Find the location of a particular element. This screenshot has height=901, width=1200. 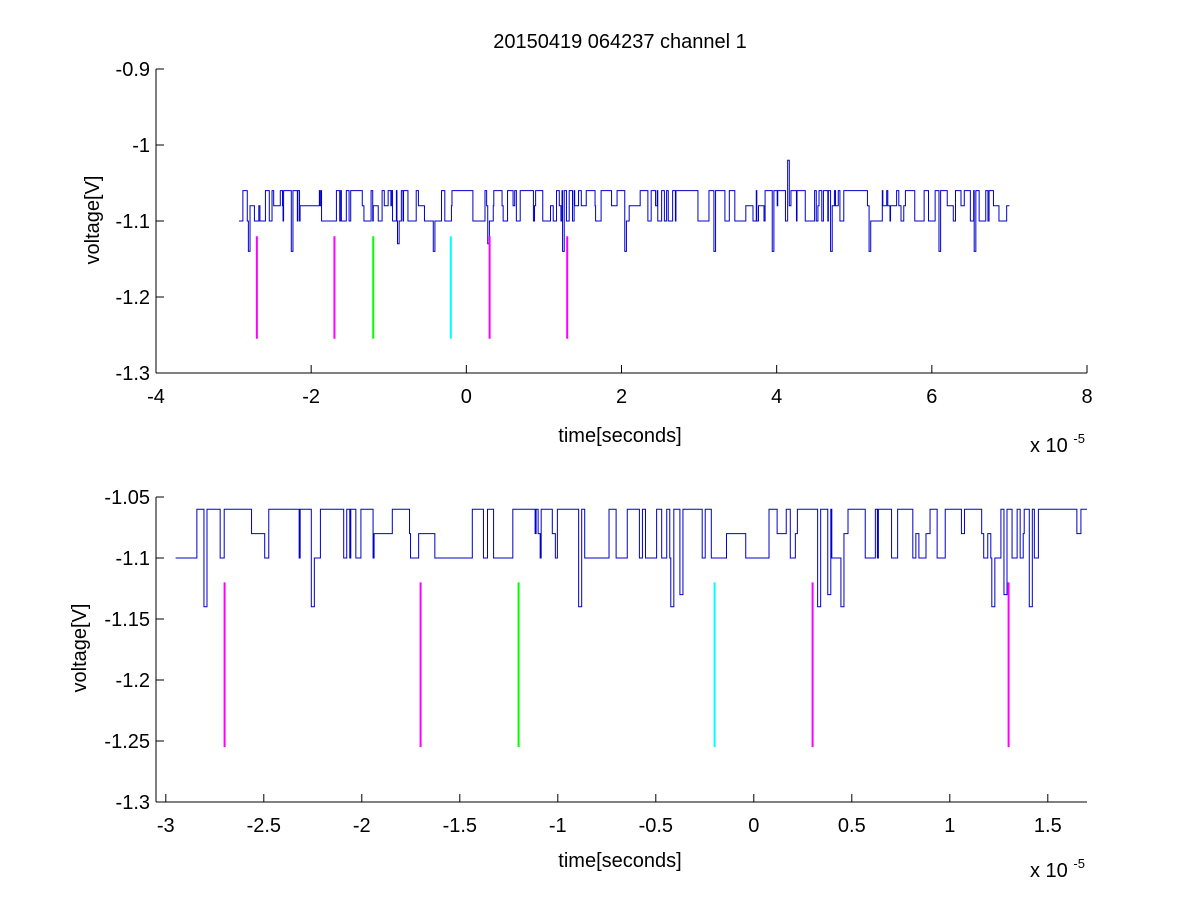

x-tick-label: 0.5 is located at coordinates (852, 826).